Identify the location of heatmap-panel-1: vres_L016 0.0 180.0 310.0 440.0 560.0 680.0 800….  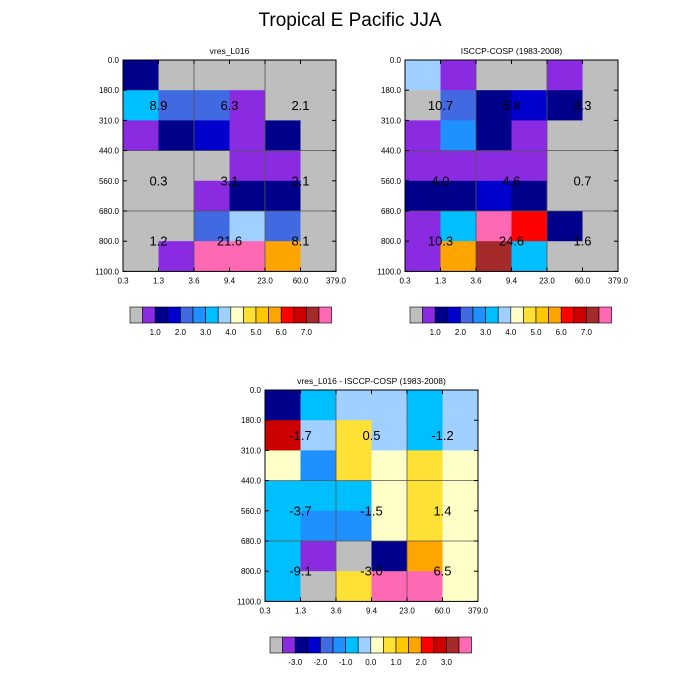
(220, 191).